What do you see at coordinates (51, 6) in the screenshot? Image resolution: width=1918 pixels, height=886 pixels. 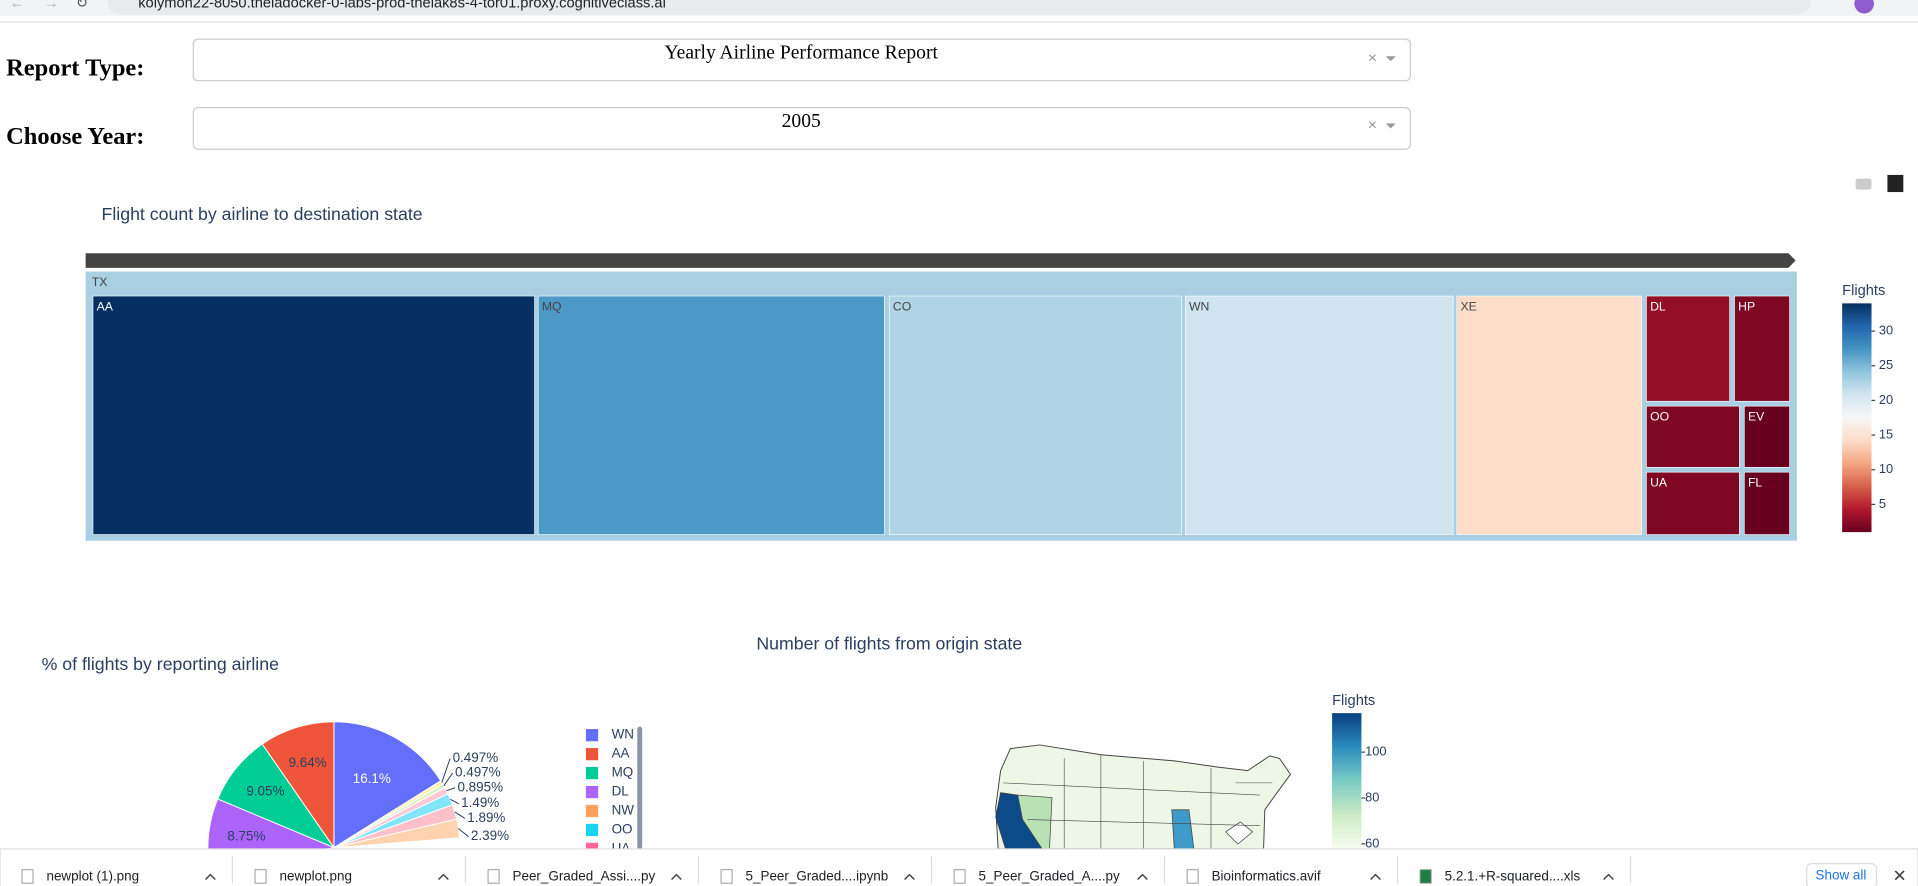 I see `forward: →` at bounding box center [51, 6].